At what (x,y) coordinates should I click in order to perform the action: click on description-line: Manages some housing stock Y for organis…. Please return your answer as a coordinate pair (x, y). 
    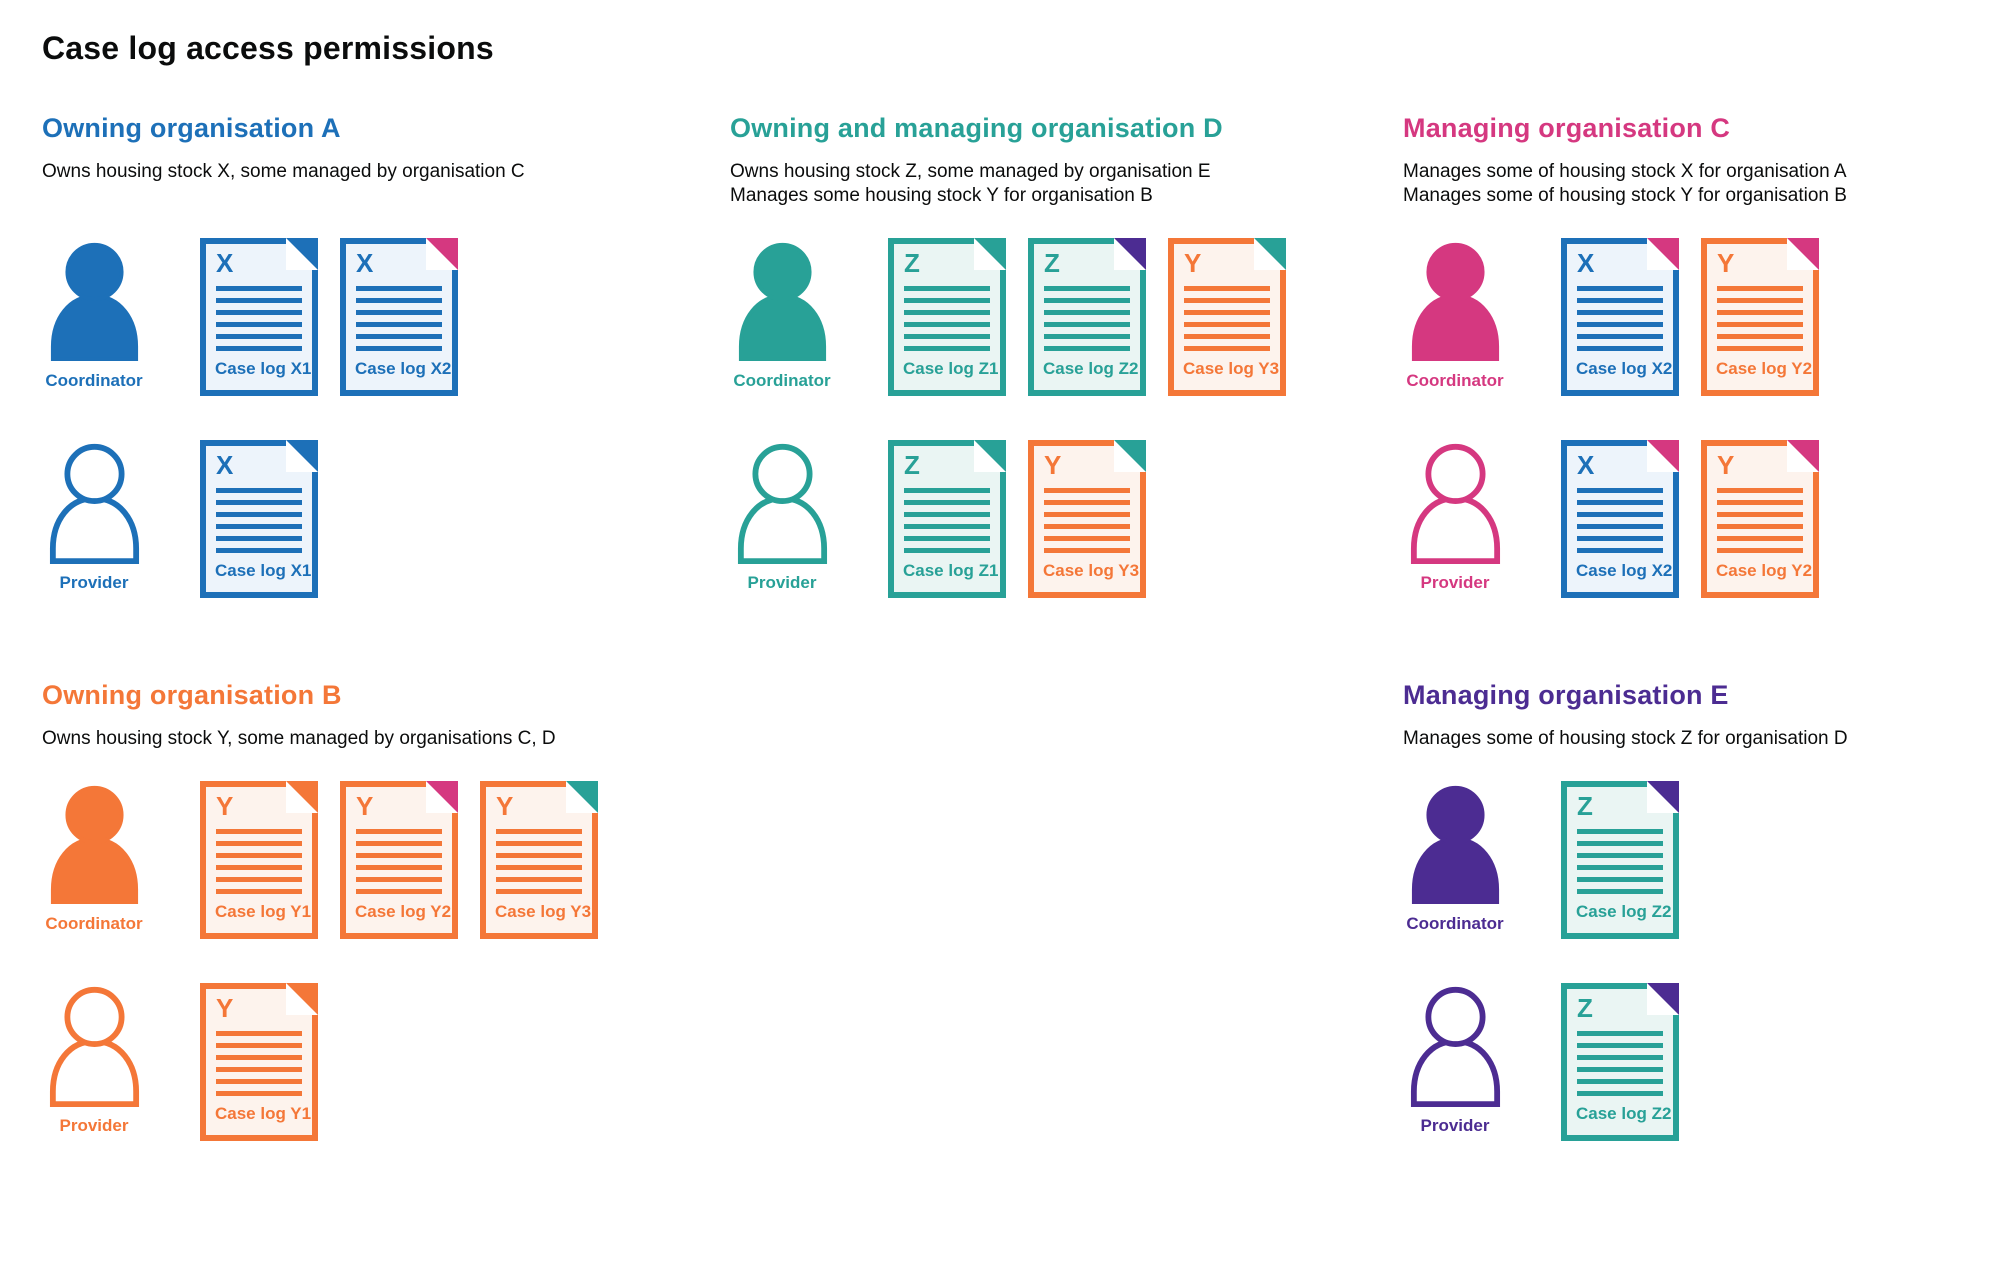
    Looking at the image, I should click on (941, 195).